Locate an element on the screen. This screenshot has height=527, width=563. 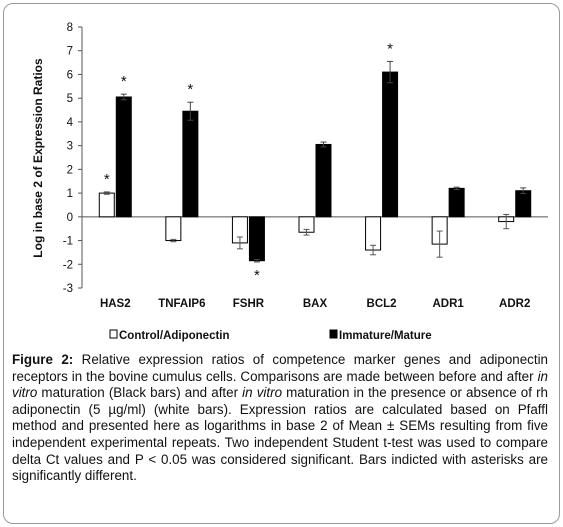
x-category-label: BCL2 is located at coordinates (382, 304).